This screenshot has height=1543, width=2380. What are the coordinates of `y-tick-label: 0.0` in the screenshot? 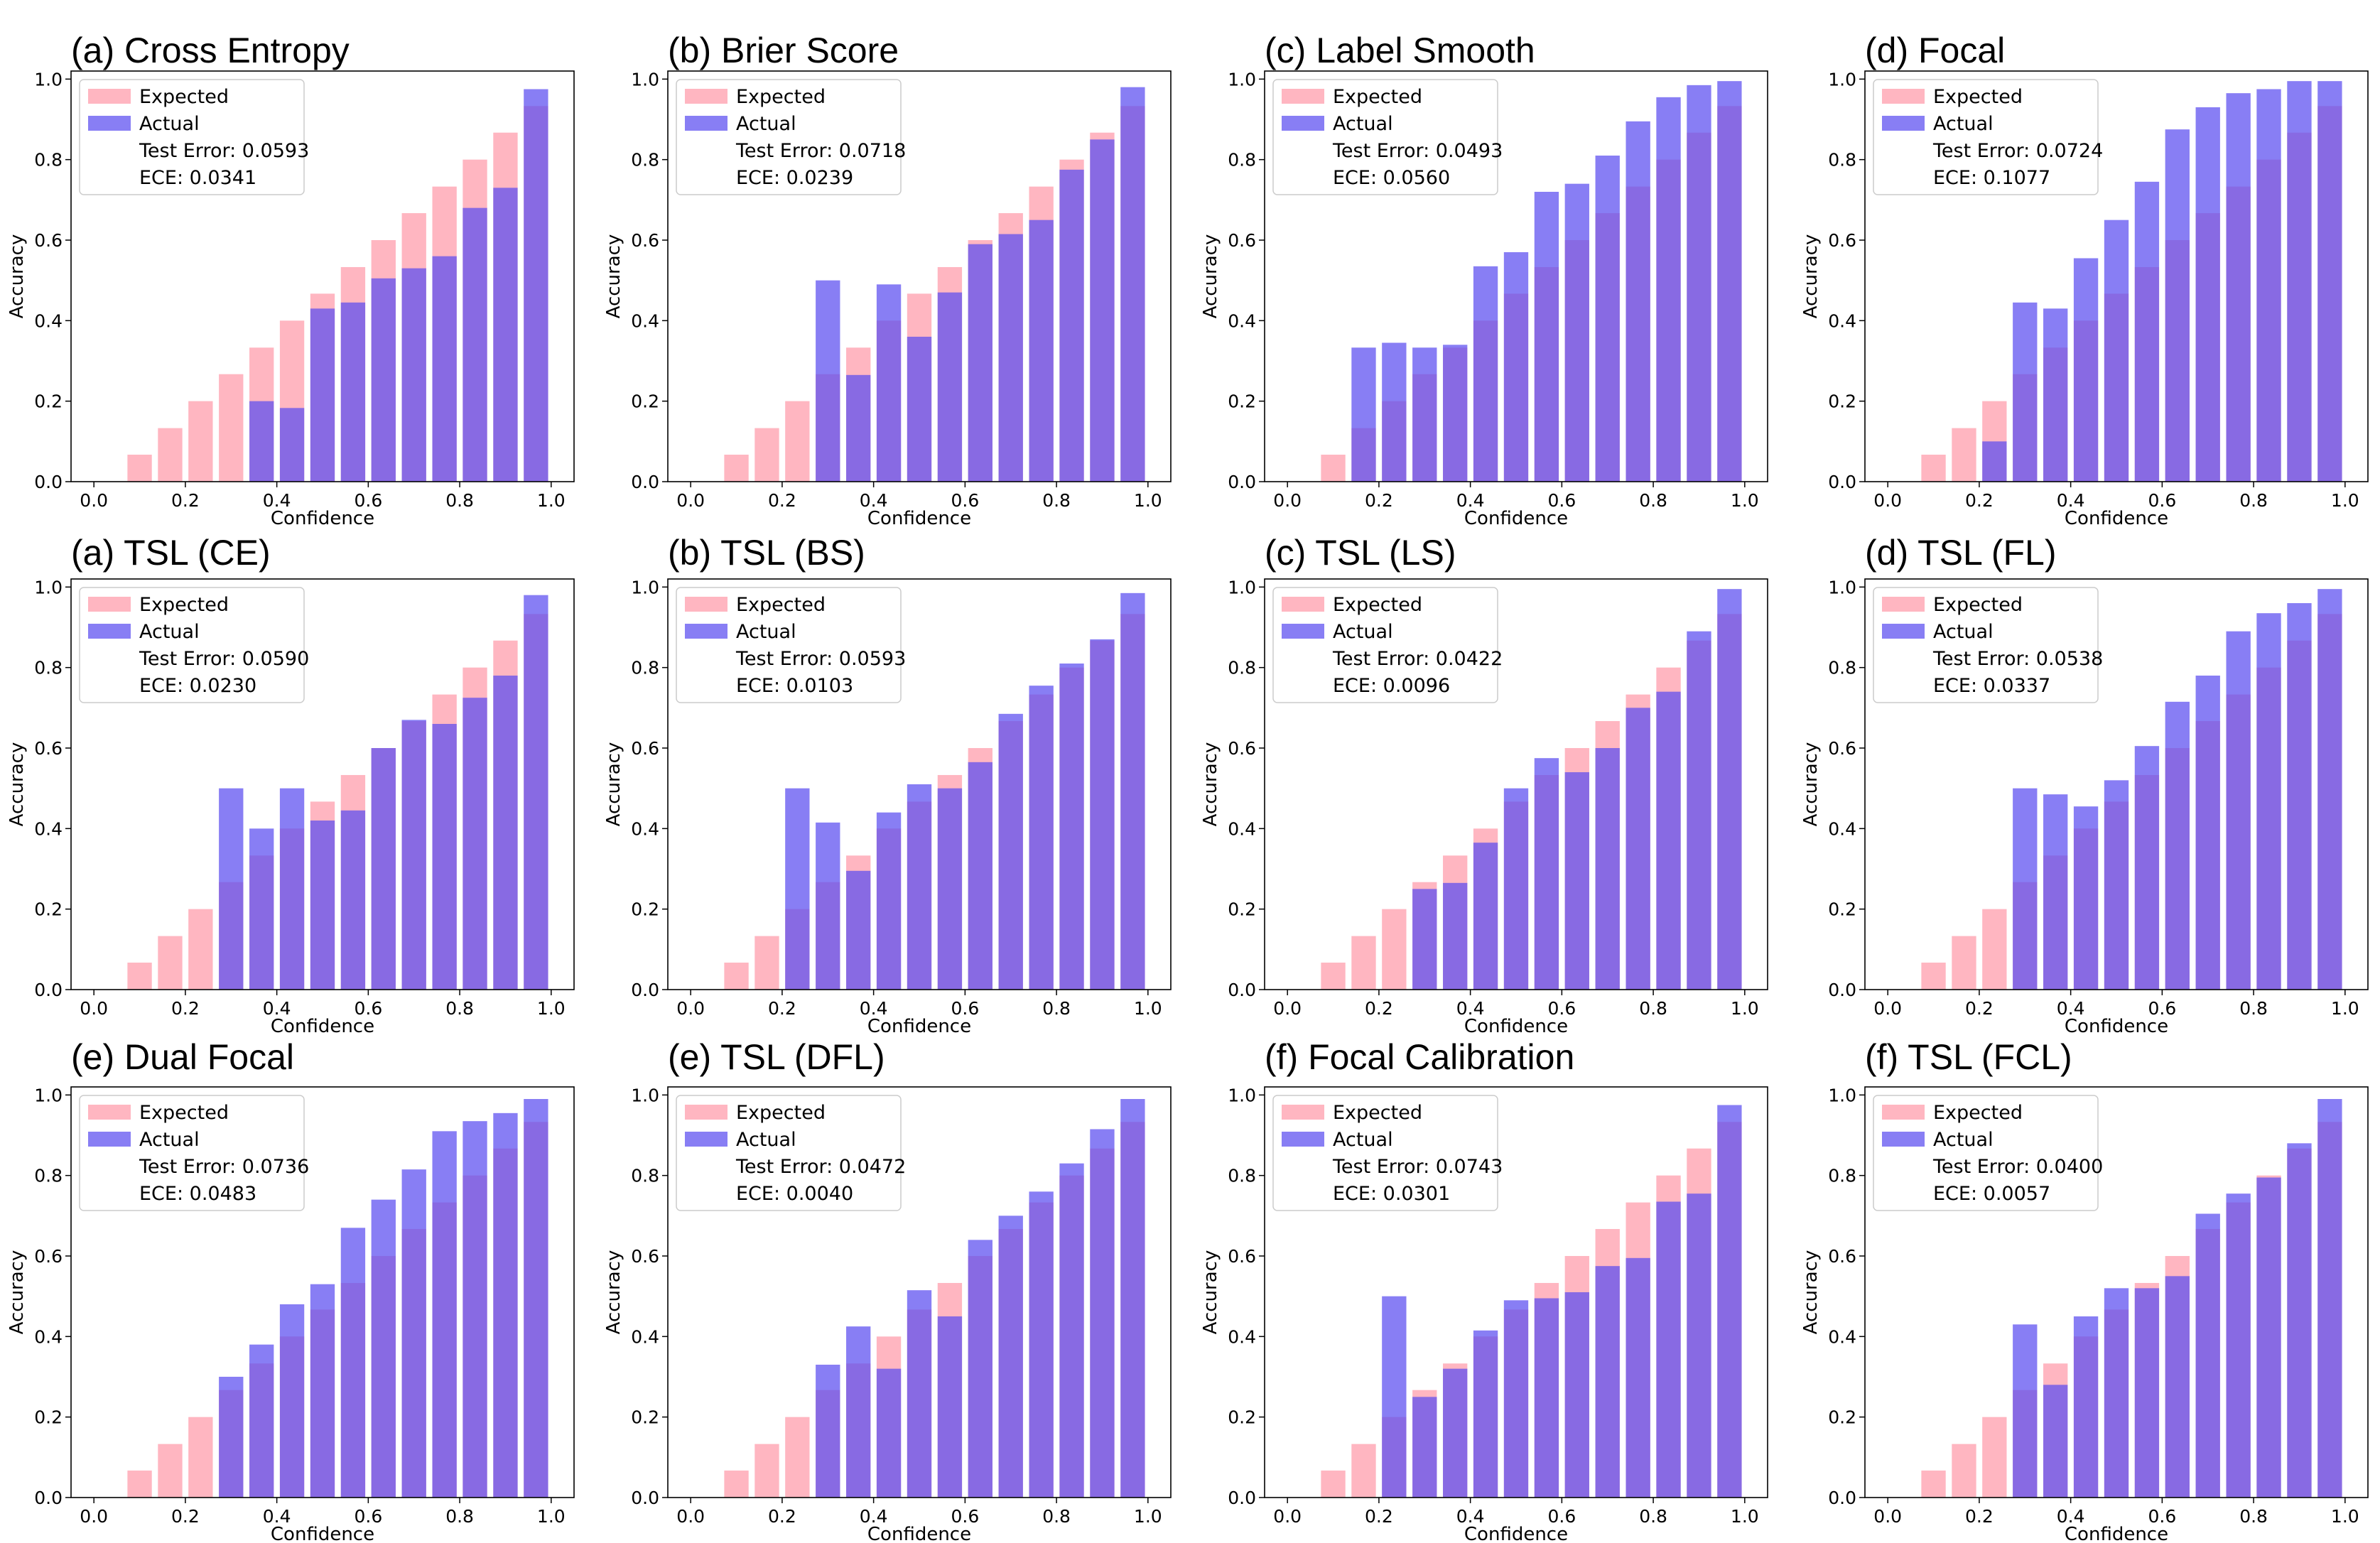 It's located at (49, 1498).